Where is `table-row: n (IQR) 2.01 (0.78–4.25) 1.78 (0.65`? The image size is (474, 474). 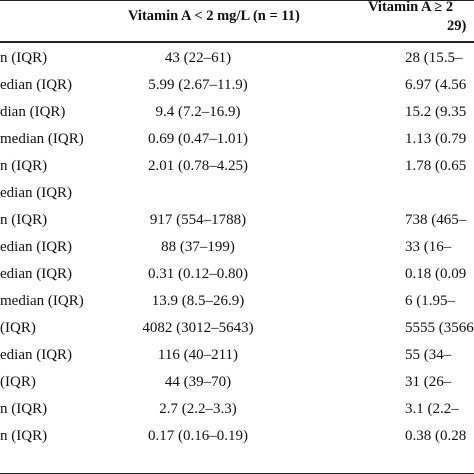
table-row: n (IQR) 2.01 (0.78–4.25) 1.78 (0.65 is located at coordinates (237, 167).